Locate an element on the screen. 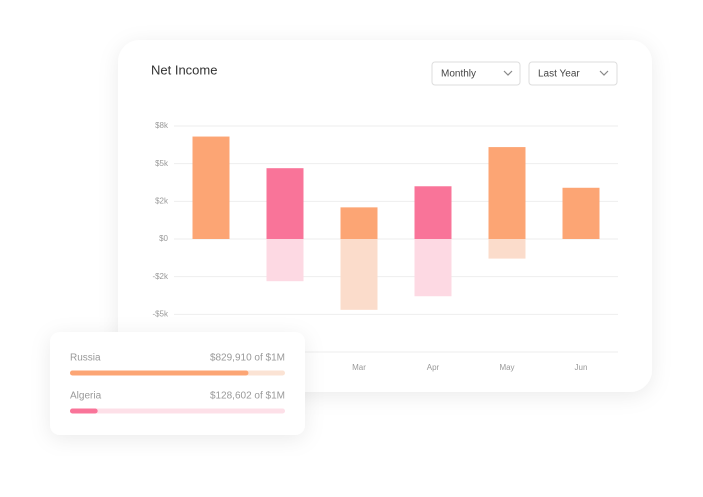 The height and width of the screenshot is (497, 703). y-tick-label: $0 is located at coordinates (163, 238).